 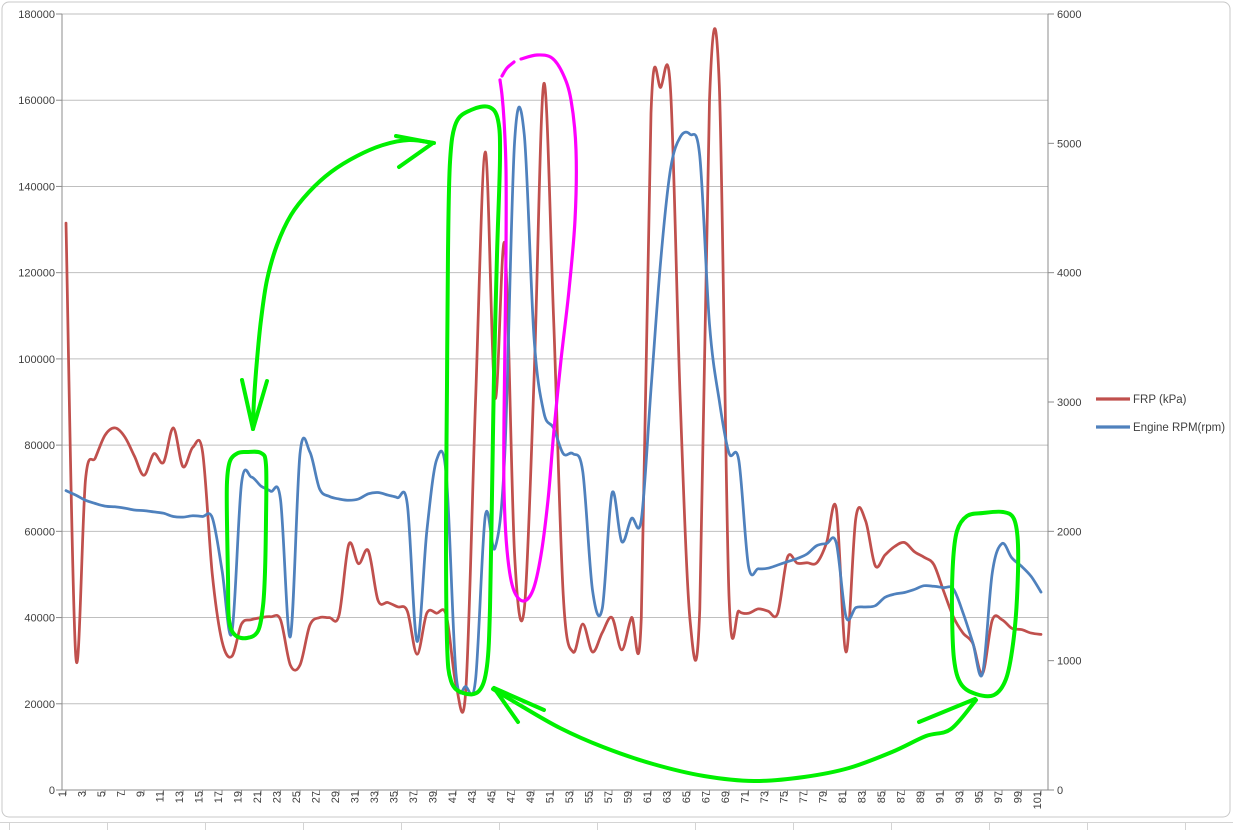 I want to click on magenta-circle-pts47-52-main, so click(x=538, y=328).